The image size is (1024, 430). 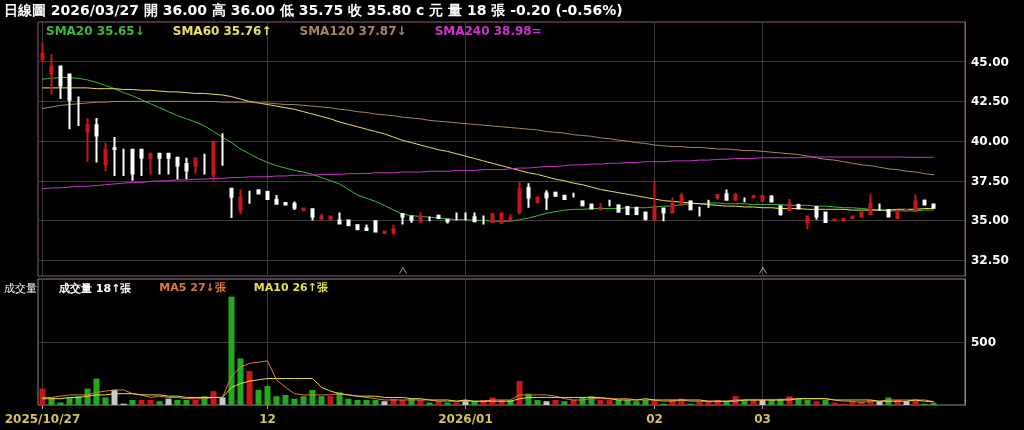 What do you see at coordinates (762, 419) in the screenshot?
I see `x-tick-label: 03` at bounding box center [762, 419].